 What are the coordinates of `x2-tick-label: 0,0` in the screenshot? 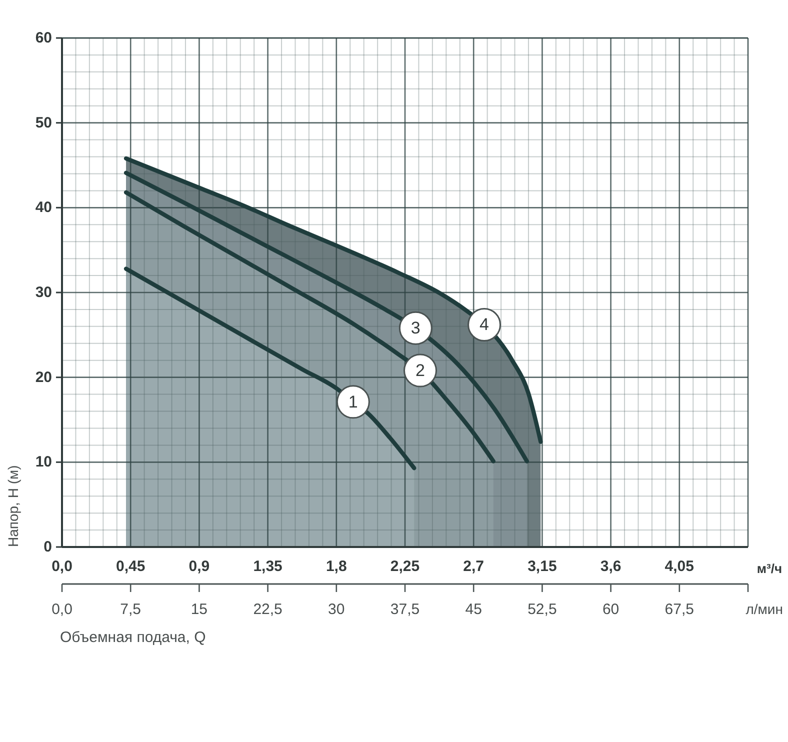 It's located at (62, 609).